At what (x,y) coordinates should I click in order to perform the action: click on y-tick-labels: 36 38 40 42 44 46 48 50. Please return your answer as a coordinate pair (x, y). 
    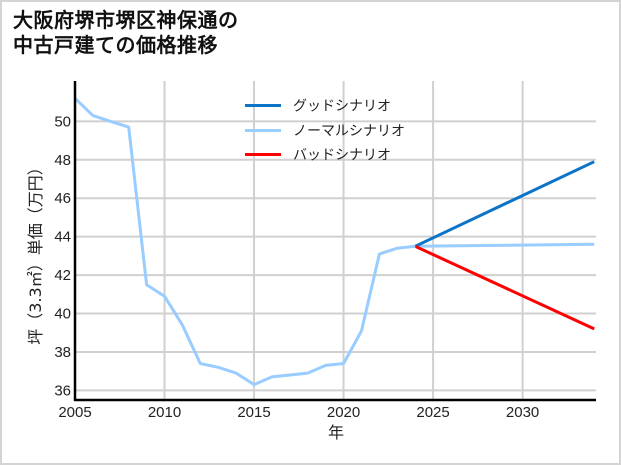
    Looking at the image, I should click on (62, 256).